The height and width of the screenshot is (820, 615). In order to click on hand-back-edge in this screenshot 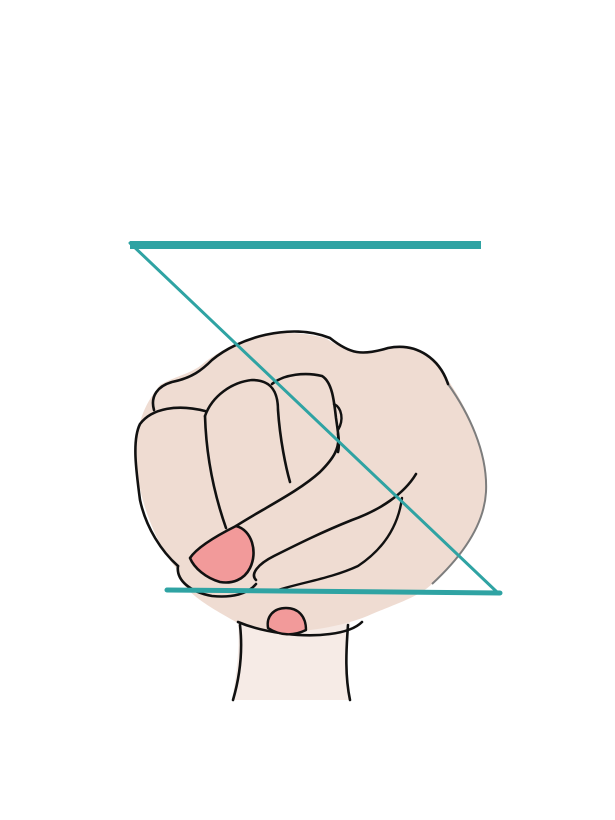, I will do `click(459, 484)`.